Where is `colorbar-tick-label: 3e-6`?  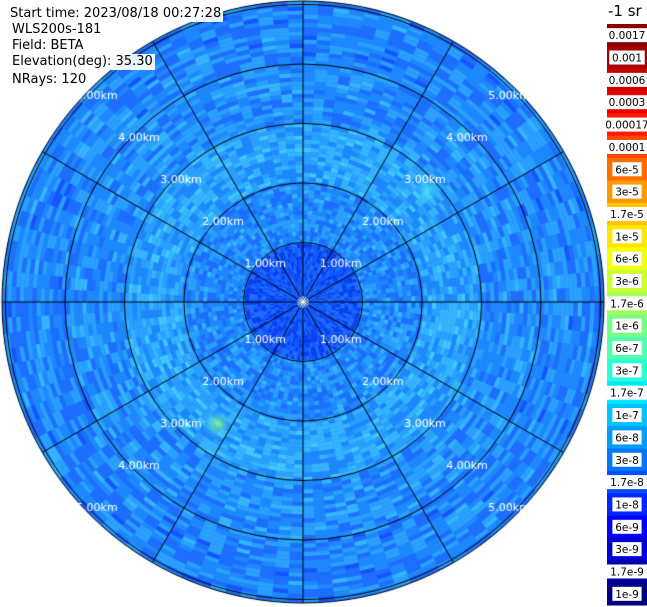
colorbar-tick-label: 3e-6 is located at coordinates (627, 282).